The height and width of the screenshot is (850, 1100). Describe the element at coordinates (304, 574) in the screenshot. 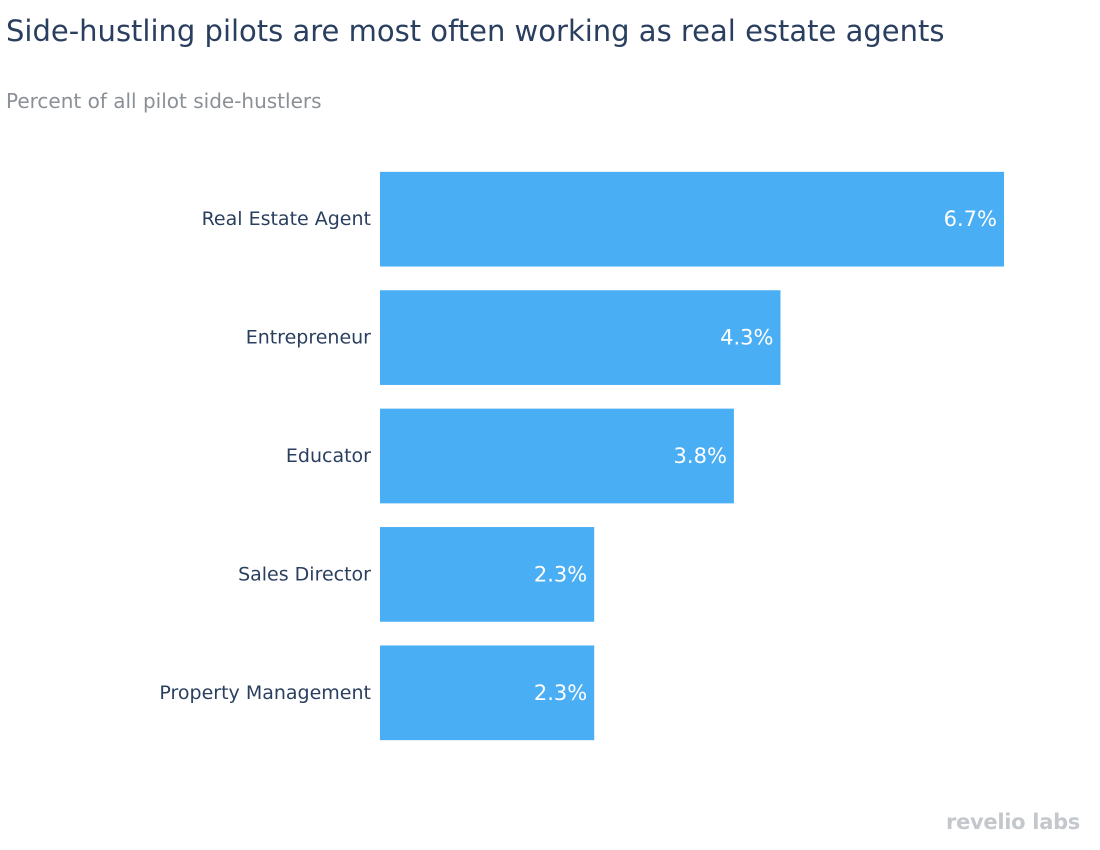

I see `category-label: Sales Director` at that location.